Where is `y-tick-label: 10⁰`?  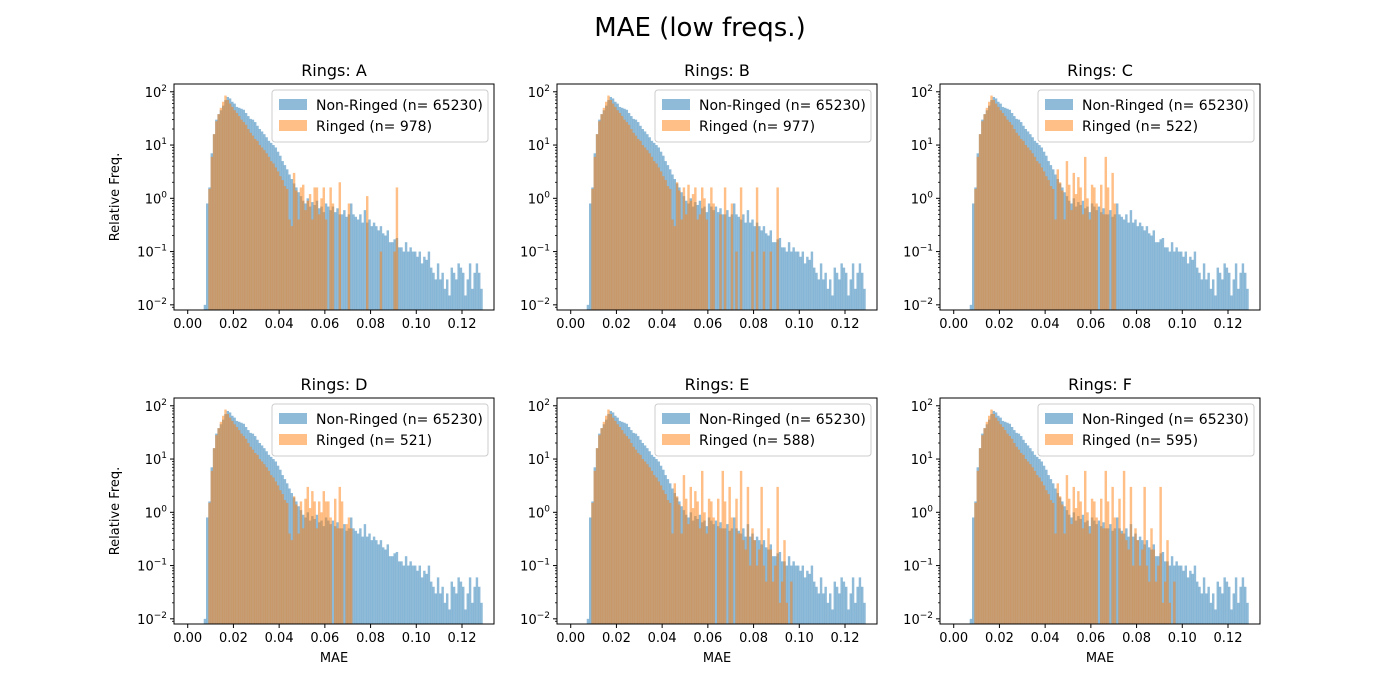 y-tick-label: 10⁰ is located at coordinates (156, 512).